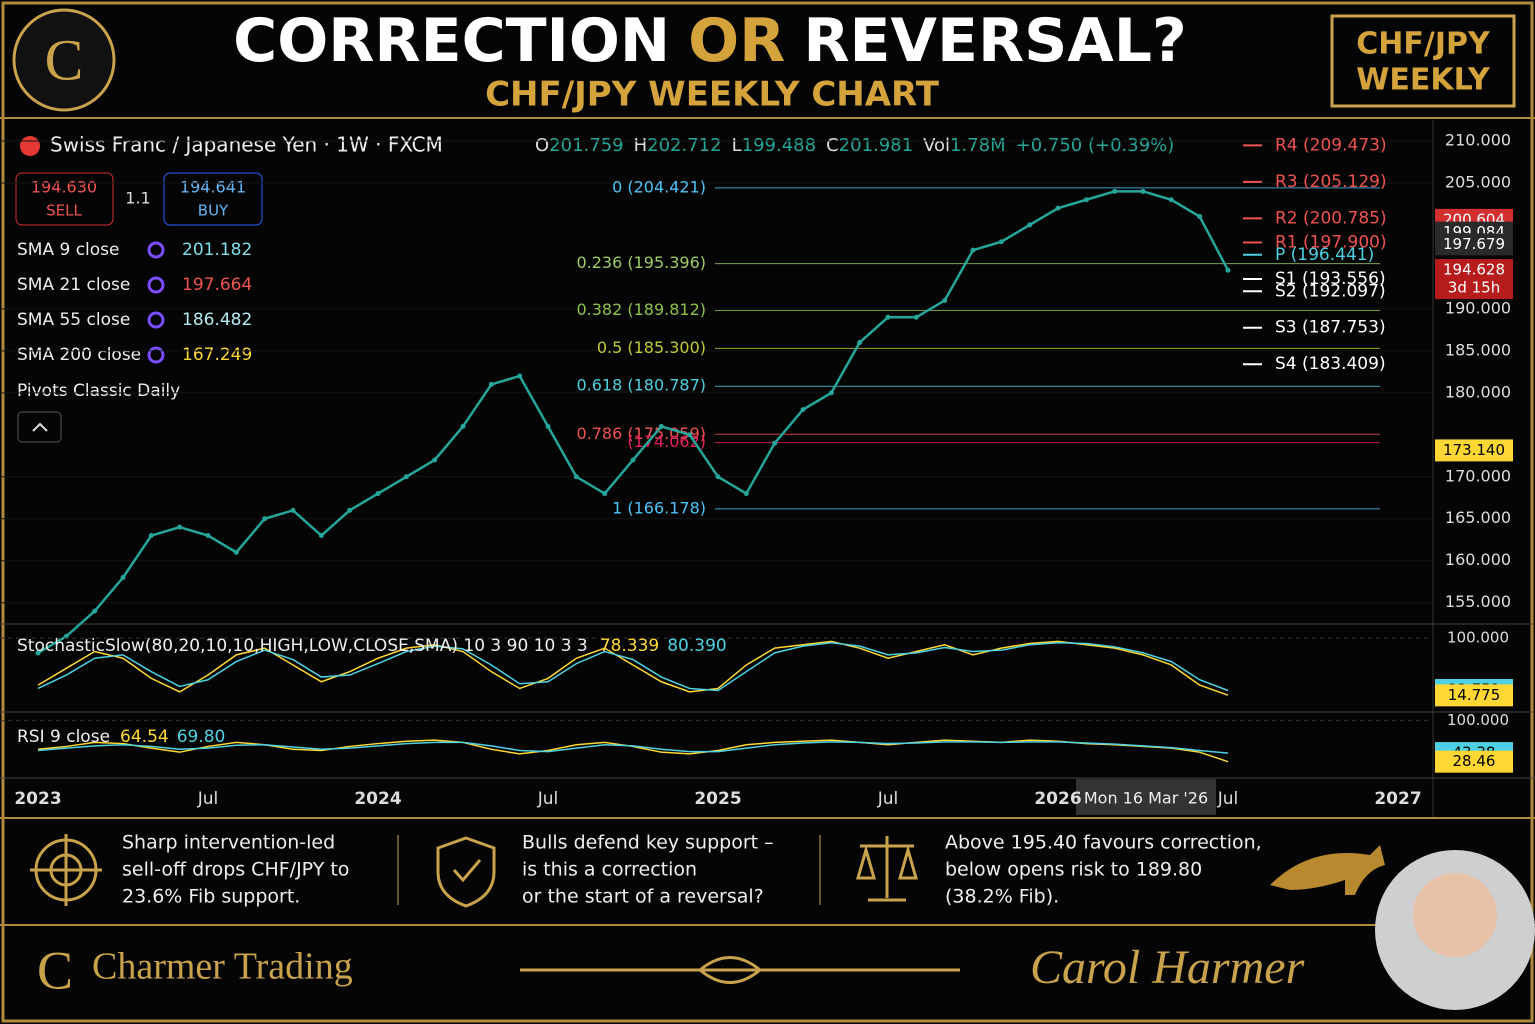 This screenshot has height=1024, width=1535. I want to click on fib-label: 0.236 (195.396), so click(641, 262).